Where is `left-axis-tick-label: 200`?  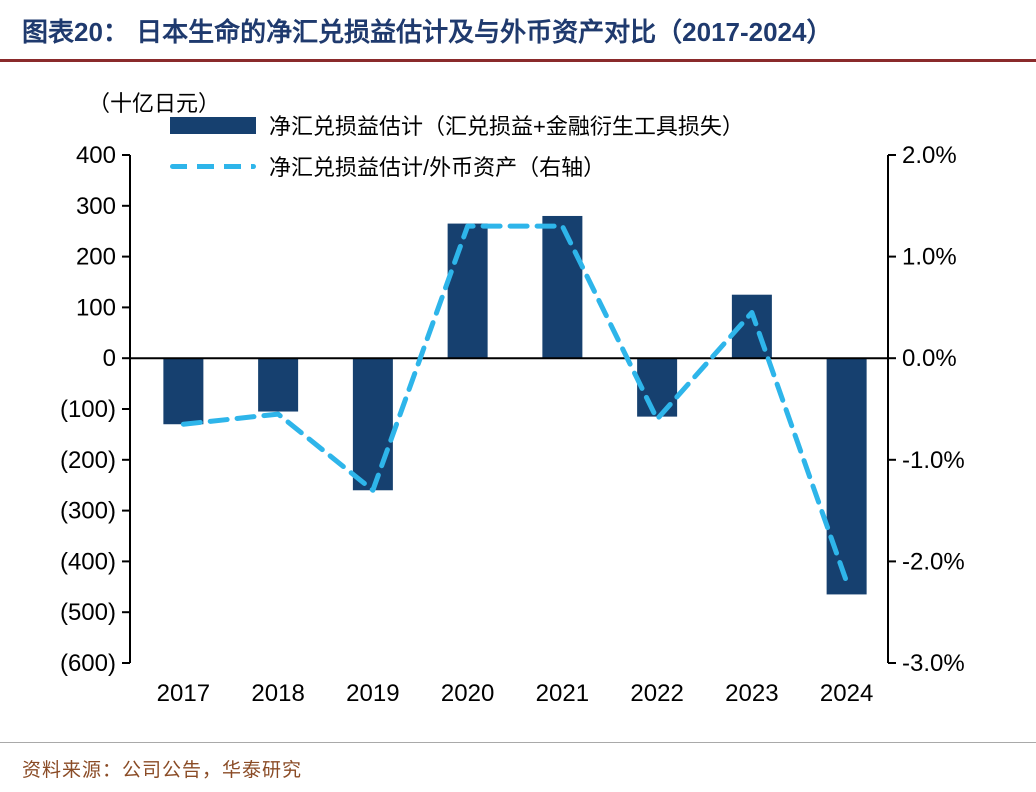
left-axis-tick-label: 200 is located at coordinates (96, 257).